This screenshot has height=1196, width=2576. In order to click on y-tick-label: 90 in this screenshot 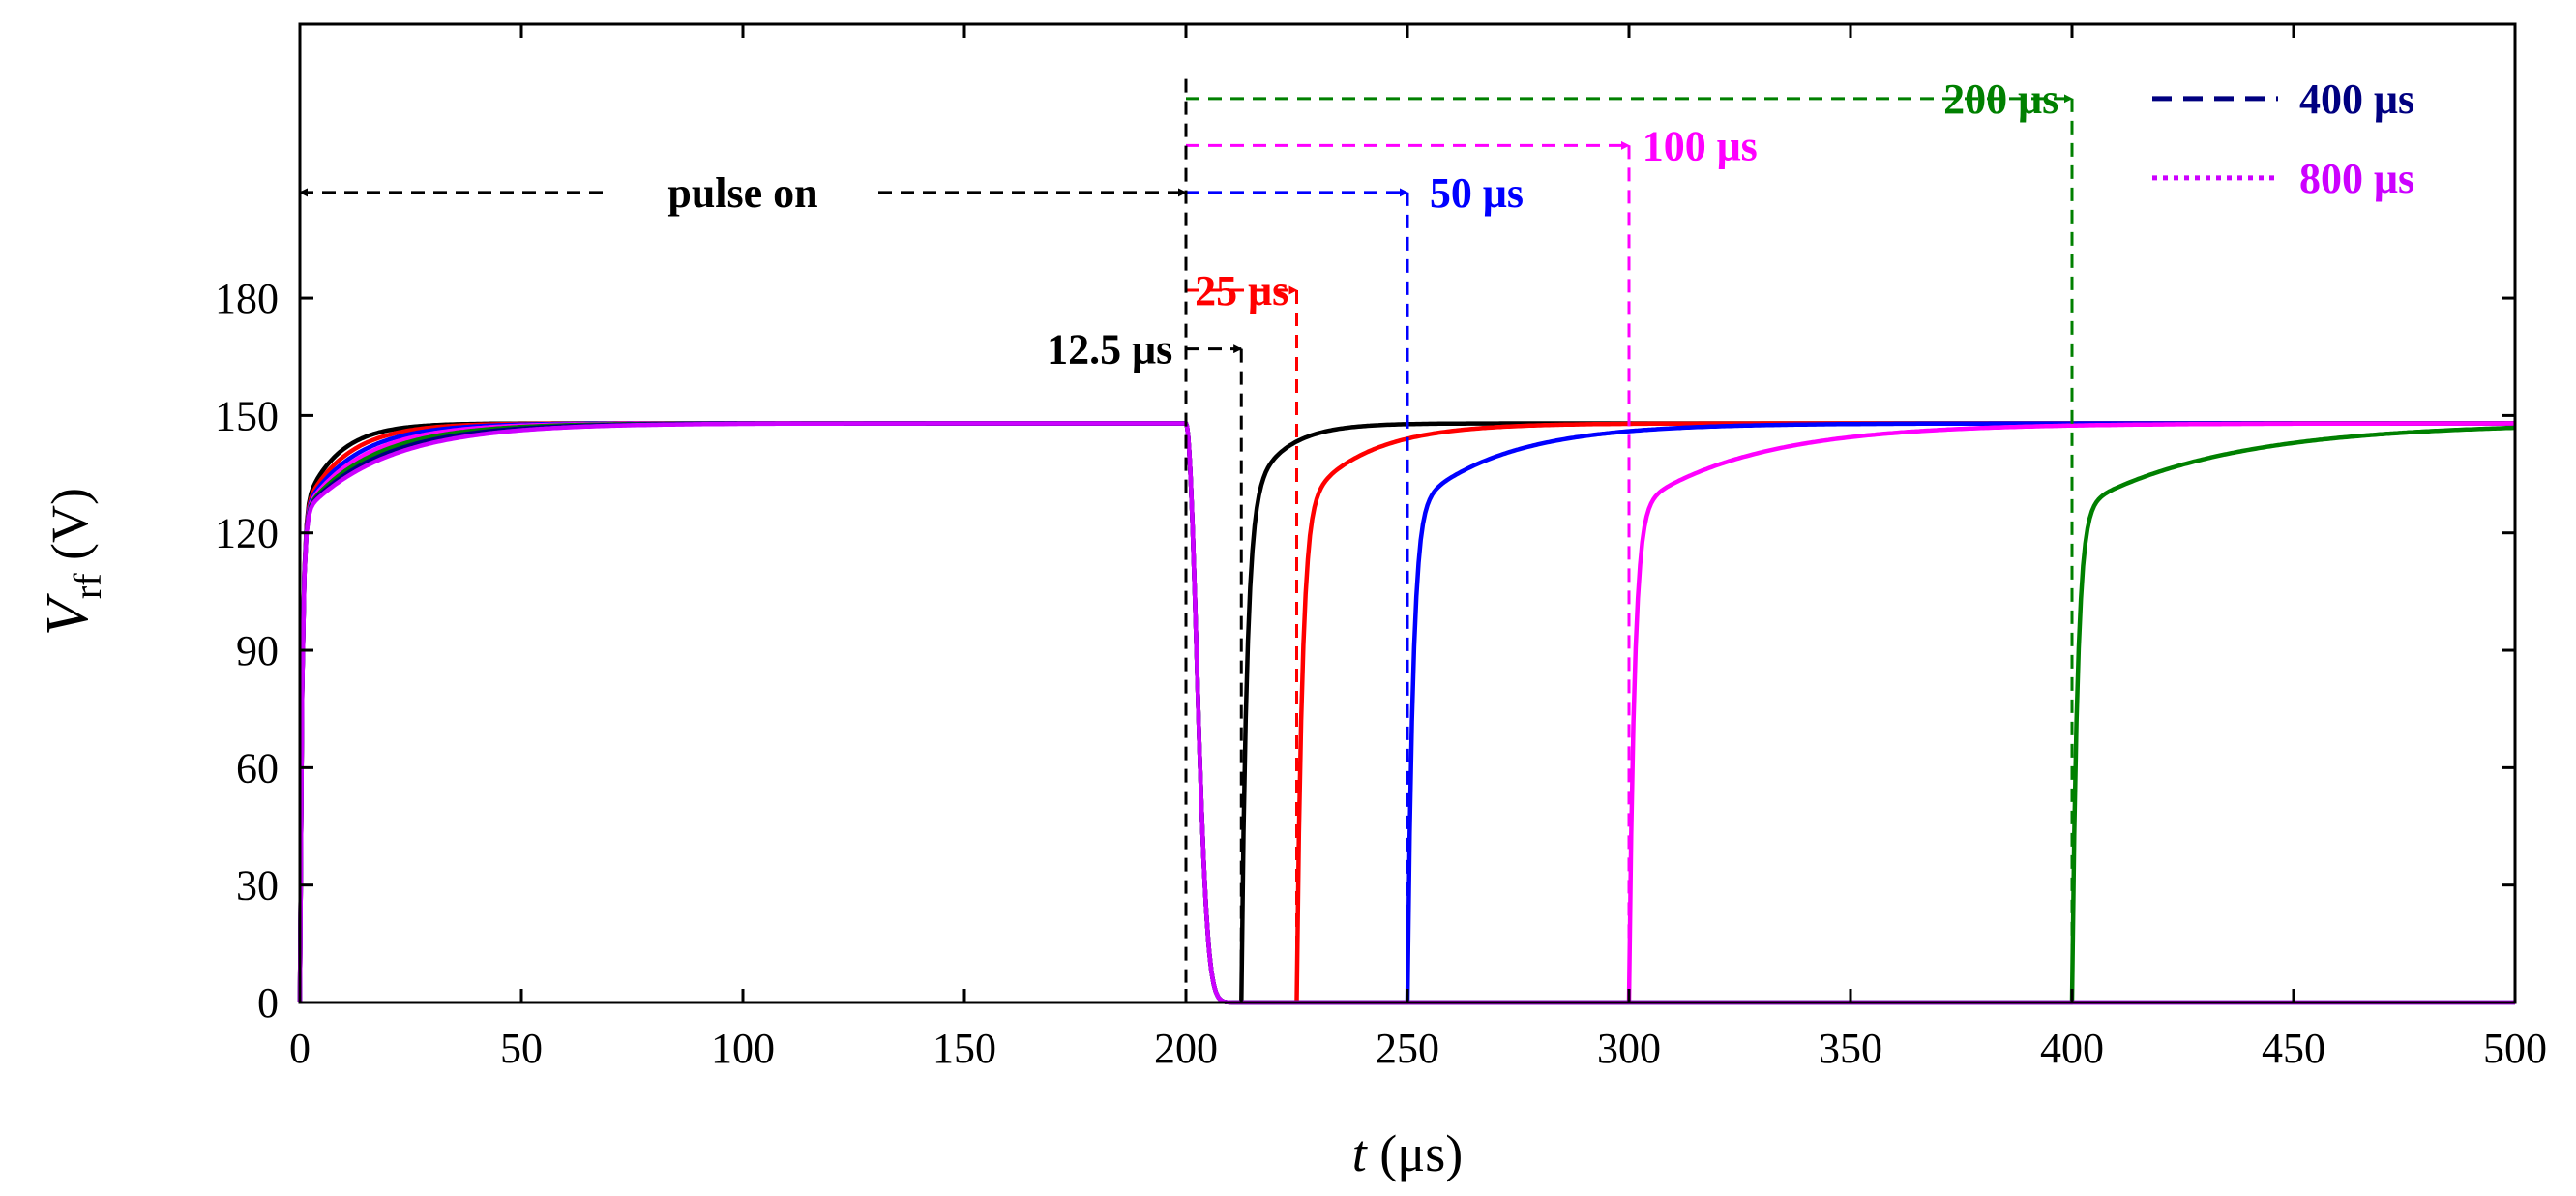, I will do `click(257, 650)`.